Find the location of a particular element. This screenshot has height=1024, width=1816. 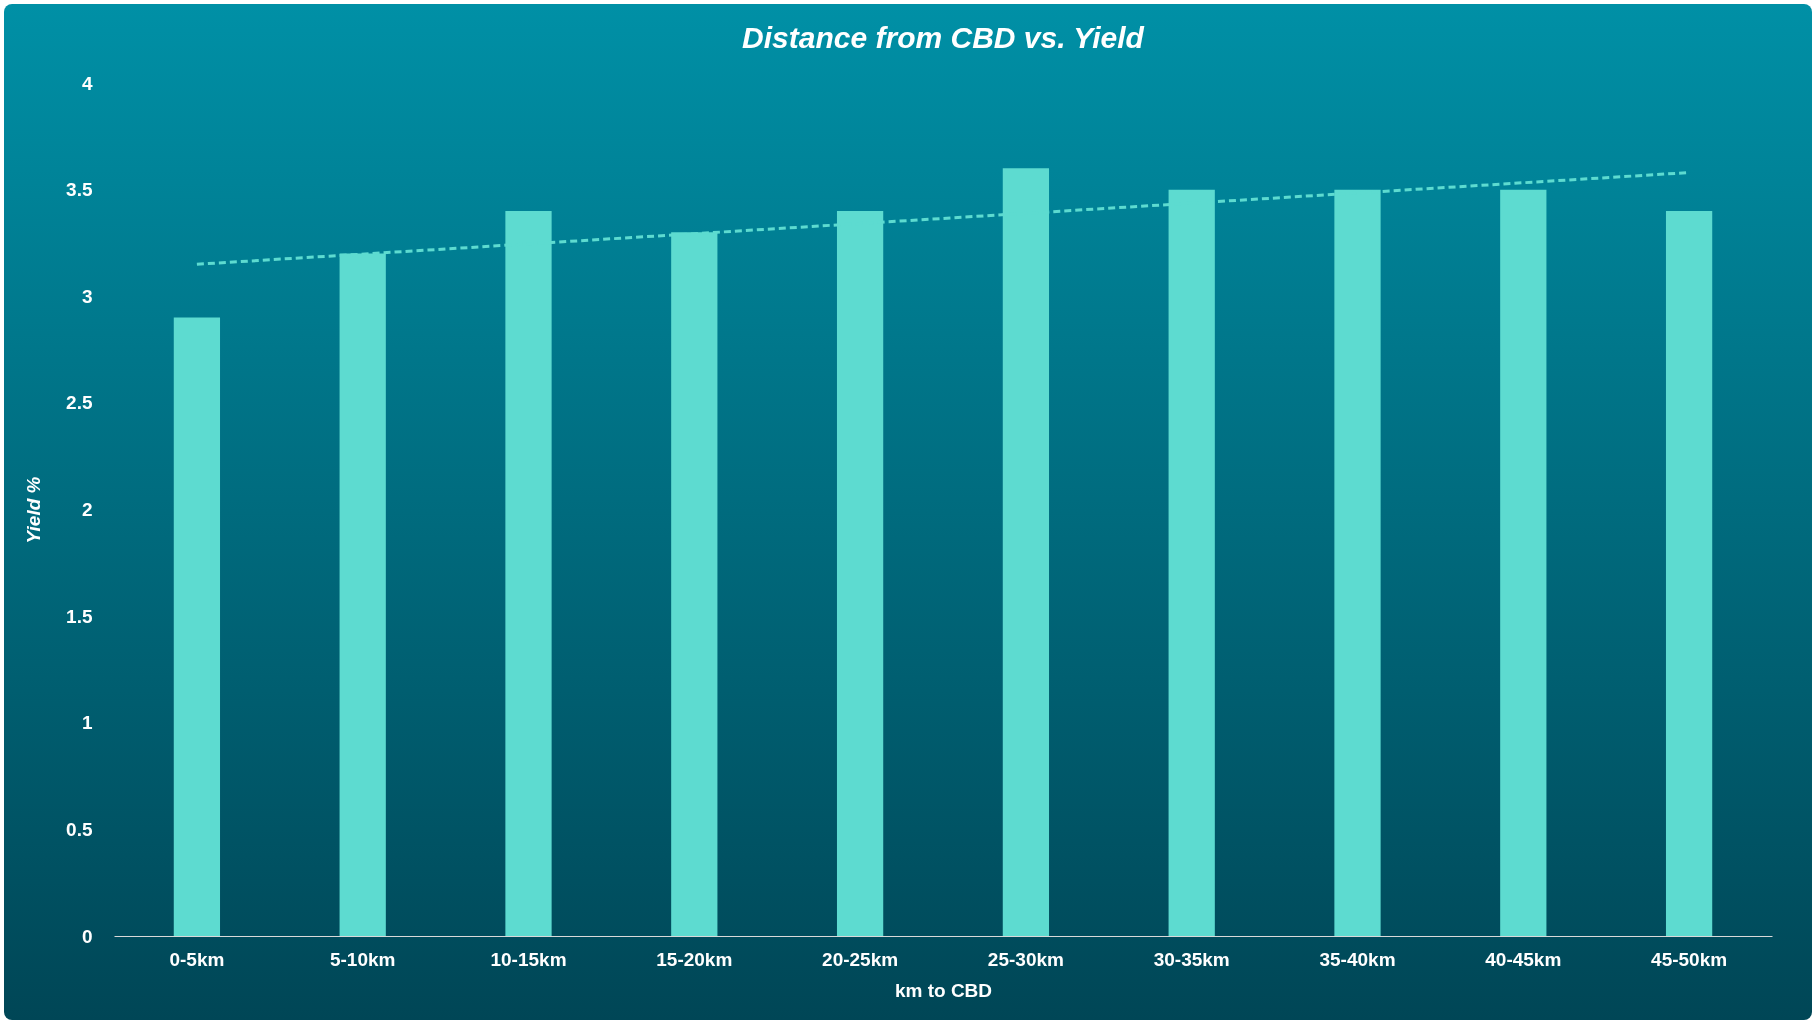

y-tick-label: 2.5 is located at coordinates (79, 403).